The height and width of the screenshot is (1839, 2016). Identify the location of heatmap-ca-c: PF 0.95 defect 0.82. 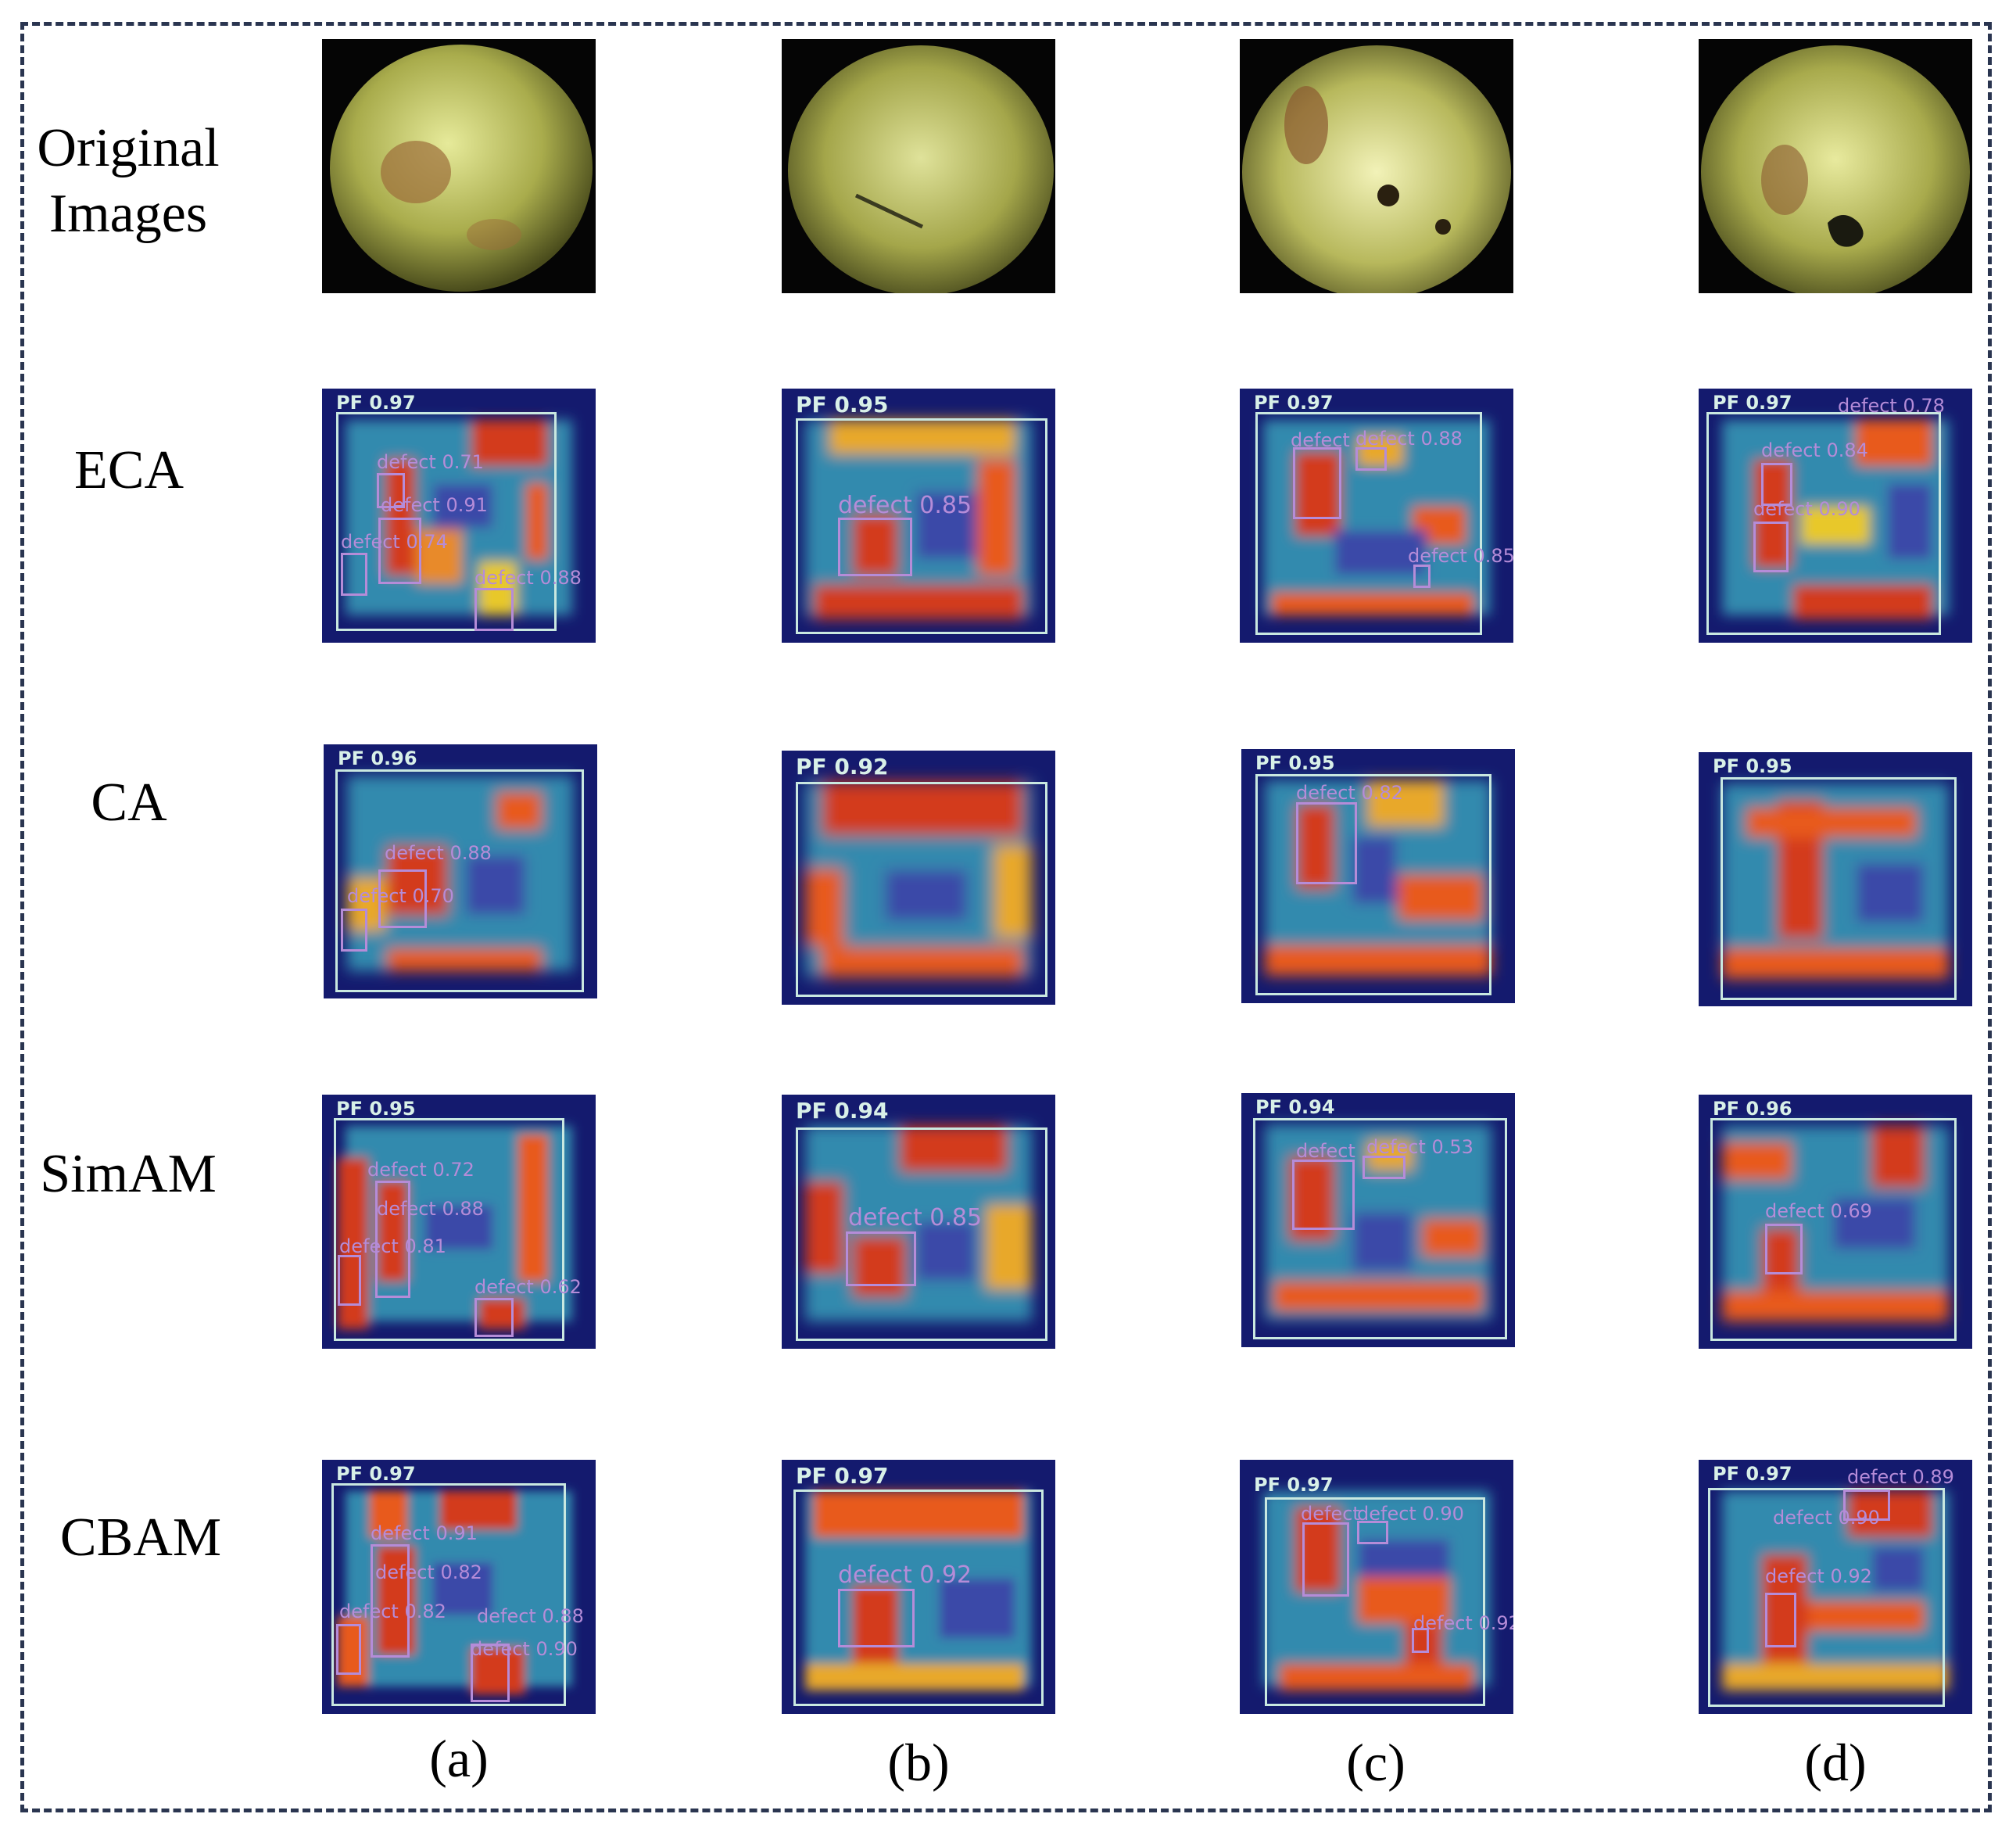
(1378, 876).